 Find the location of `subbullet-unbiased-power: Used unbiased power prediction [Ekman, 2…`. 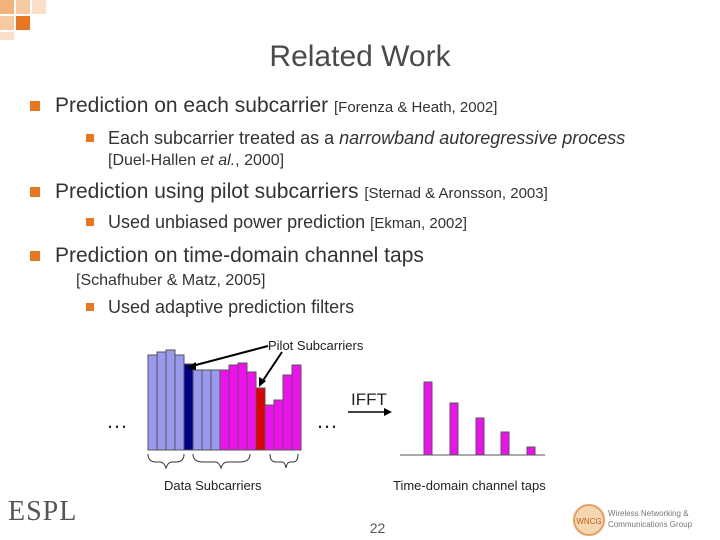

subbullet-unbiased-power: Used unbiased power prediction [Ekman, 2… is located at coordinates (287, 222).